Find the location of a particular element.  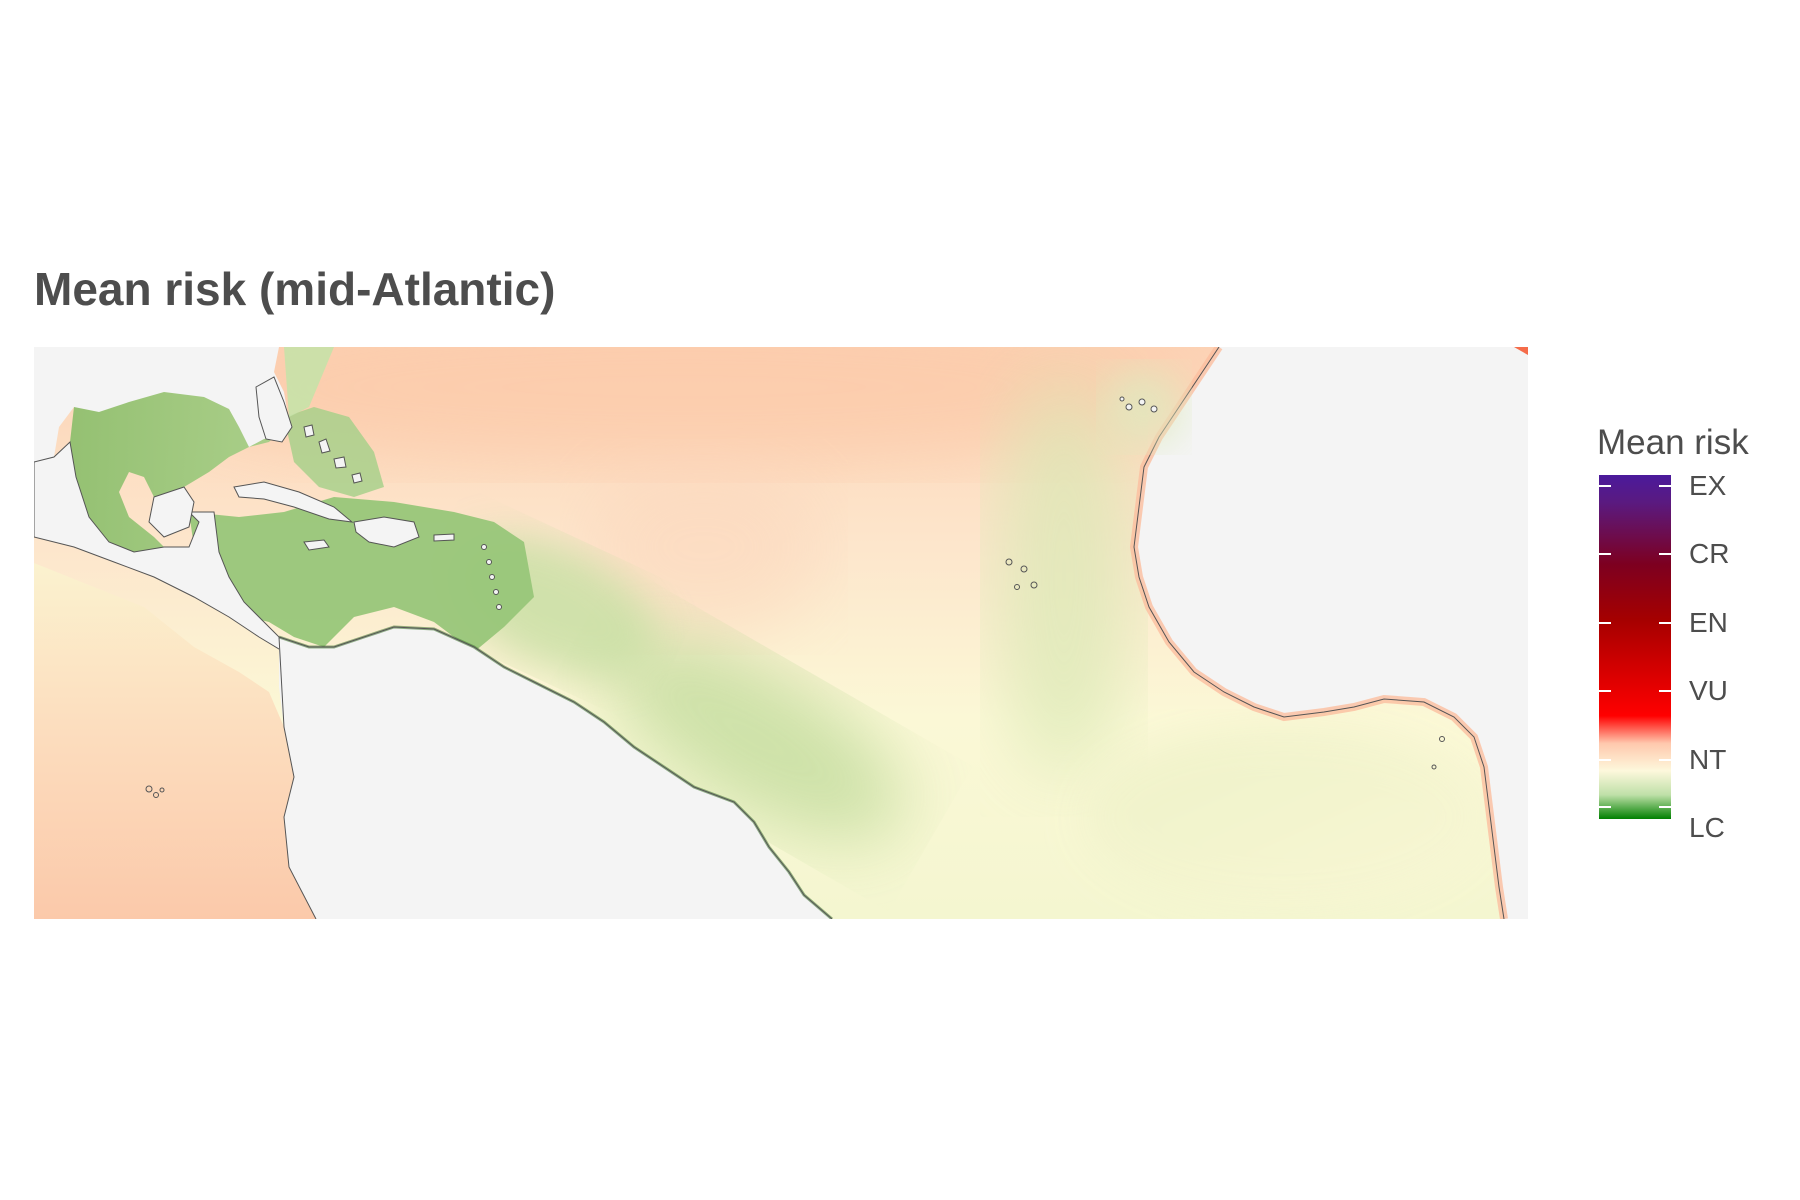

legend-label-lc: LC is located at coordinates (1707, 827).